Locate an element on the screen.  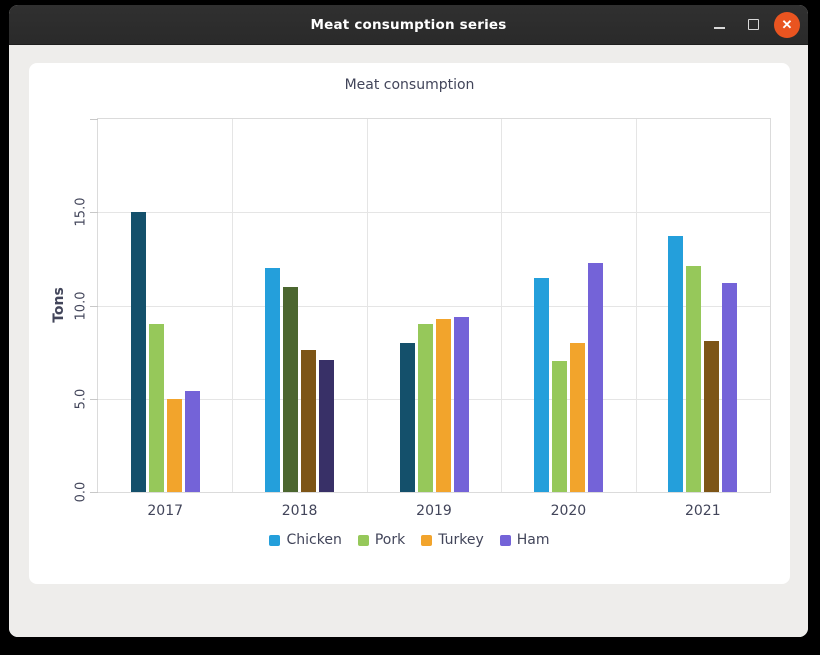
bar-ham-2018 is located at coordinates (327, 425).